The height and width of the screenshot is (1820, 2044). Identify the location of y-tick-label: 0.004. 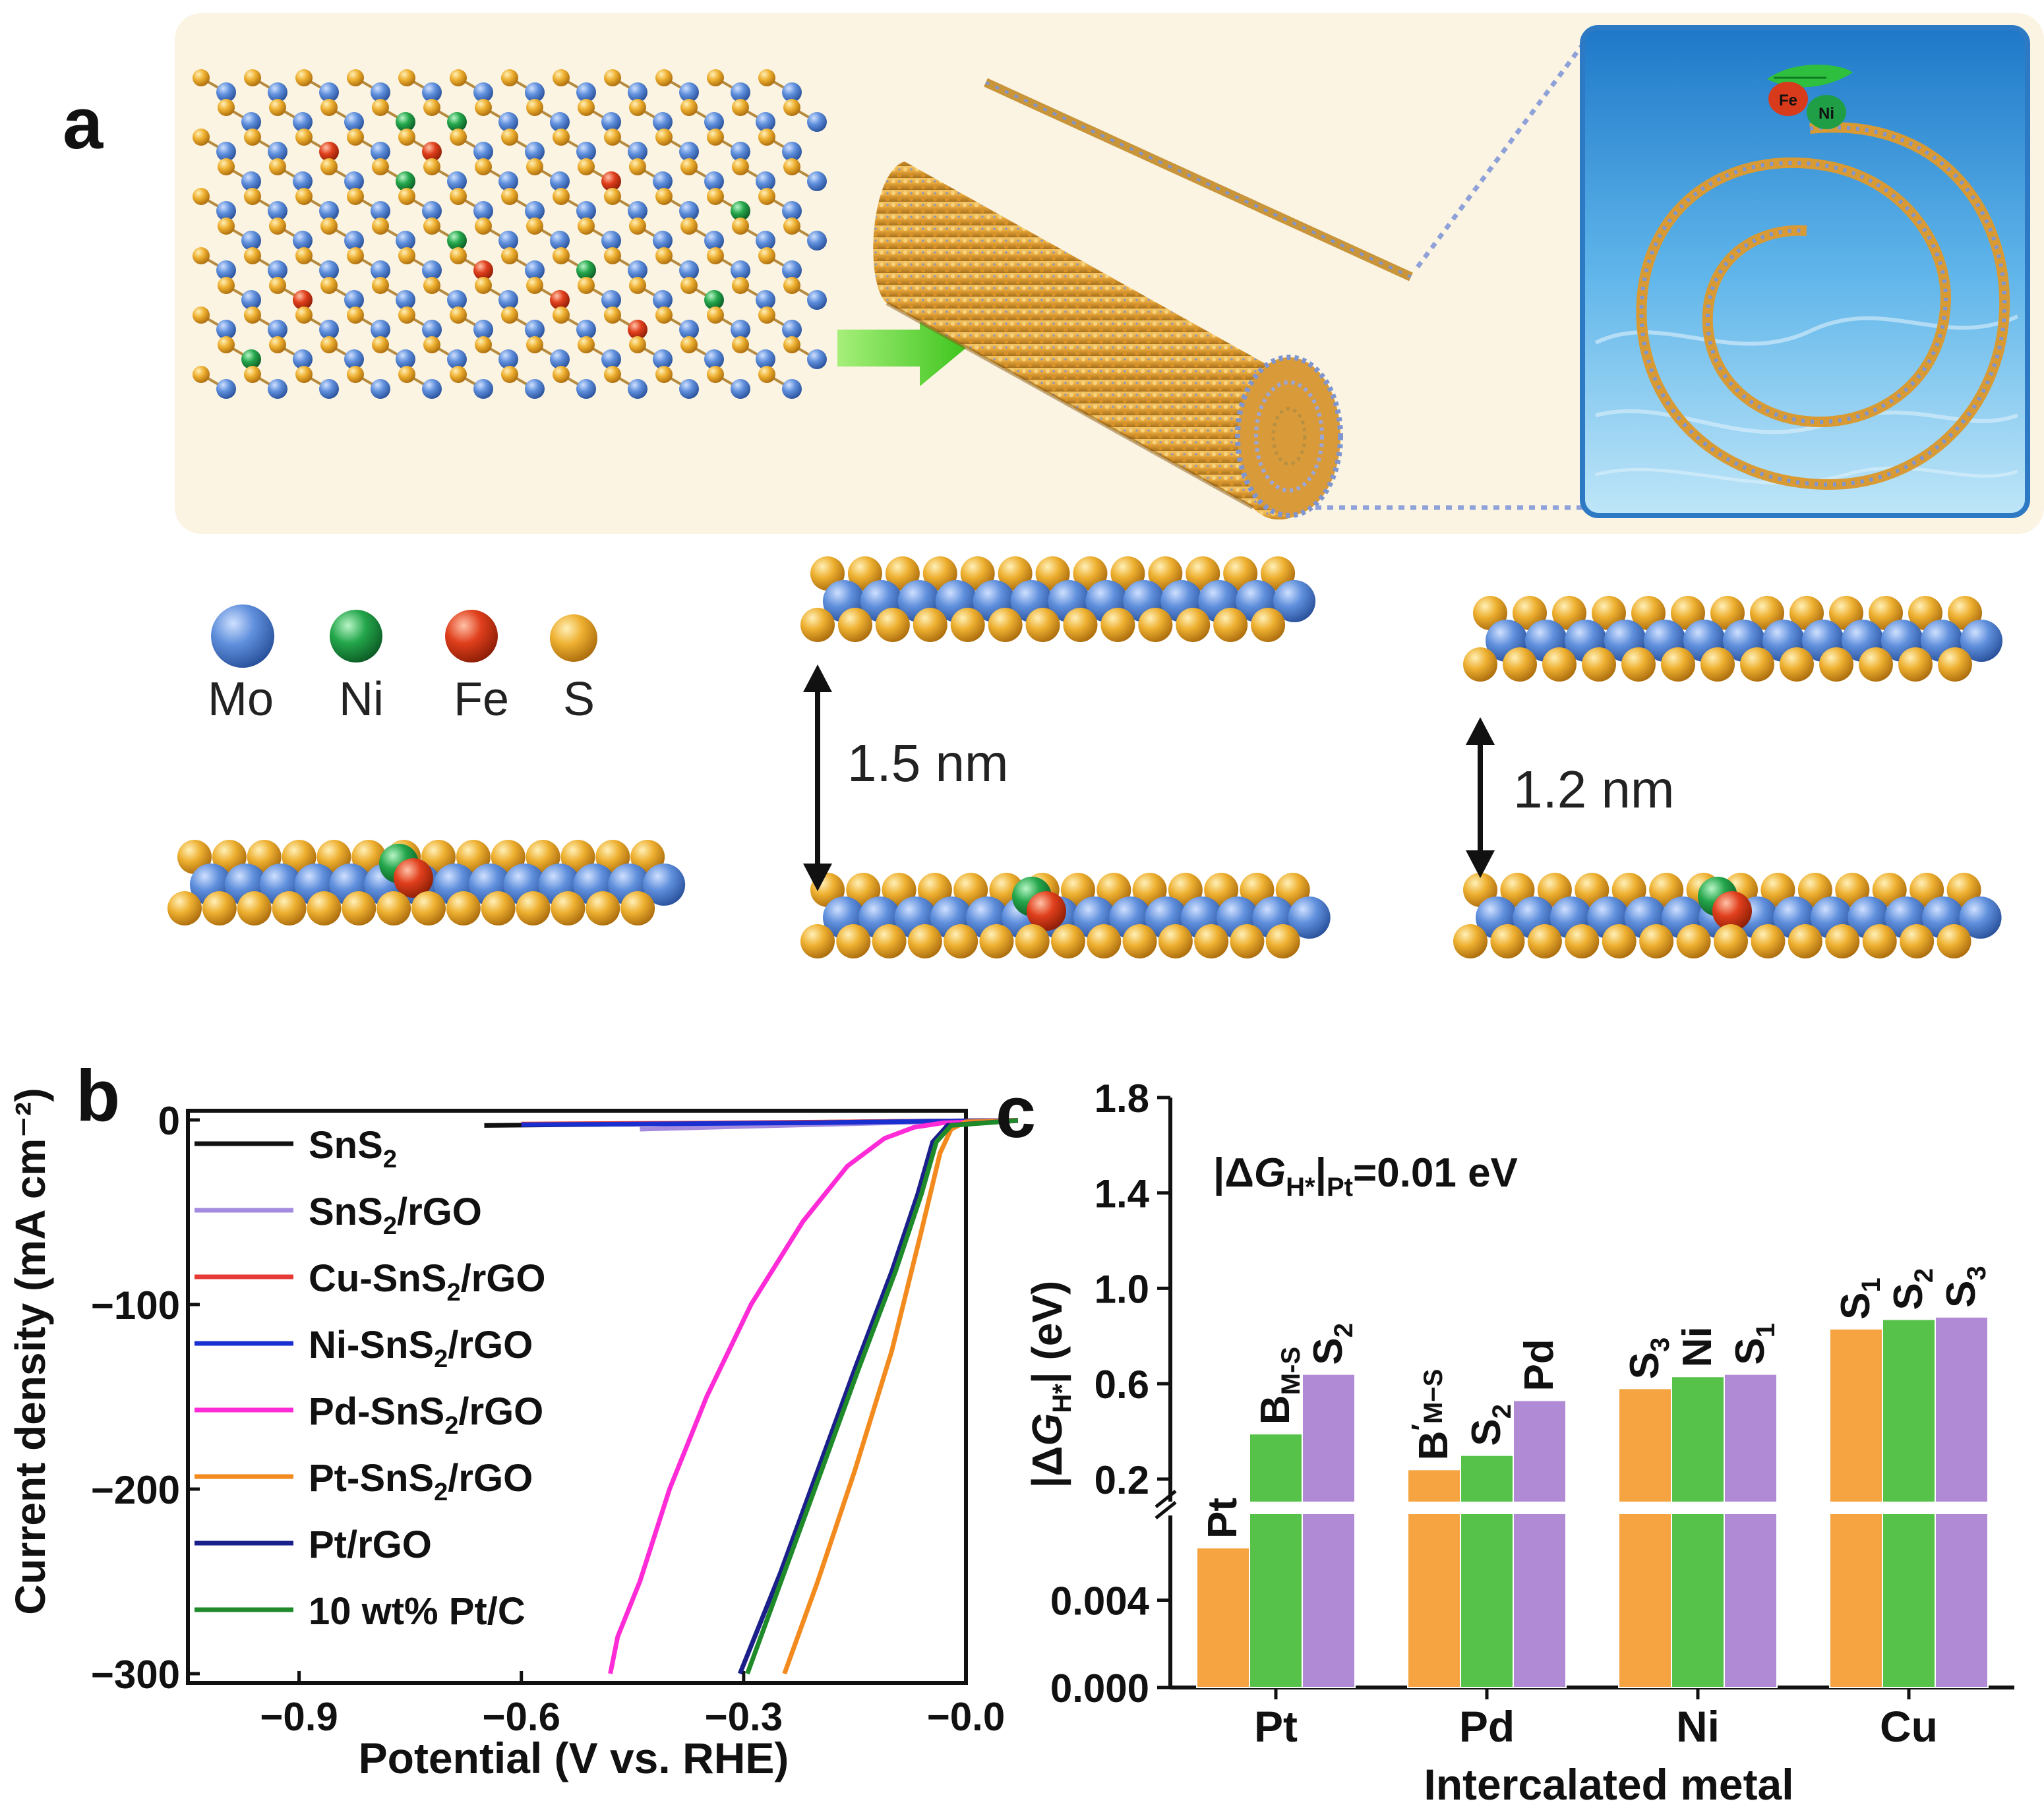
(1100, 1601).